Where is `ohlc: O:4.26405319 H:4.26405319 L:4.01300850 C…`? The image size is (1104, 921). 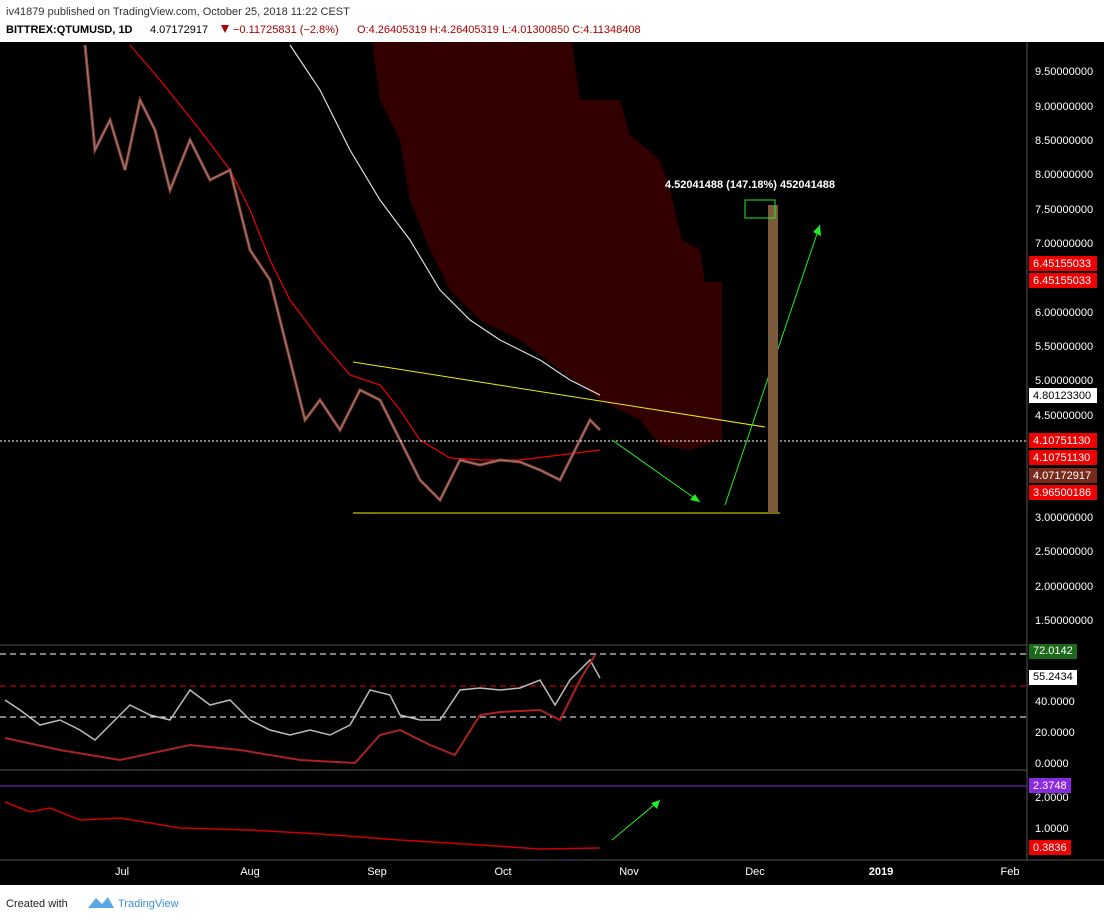 ohlc: O:4.26405319 H:4.26405319 L:4.01300850 C… is located at coordinates (499, 30).